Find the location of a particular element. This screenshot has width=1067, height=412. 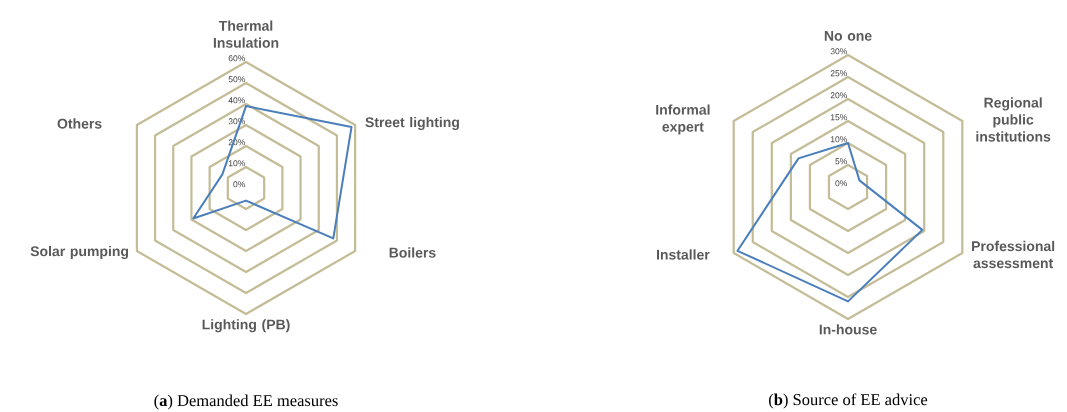

y-tick-label: 20% is located at coordinates (839, 95).